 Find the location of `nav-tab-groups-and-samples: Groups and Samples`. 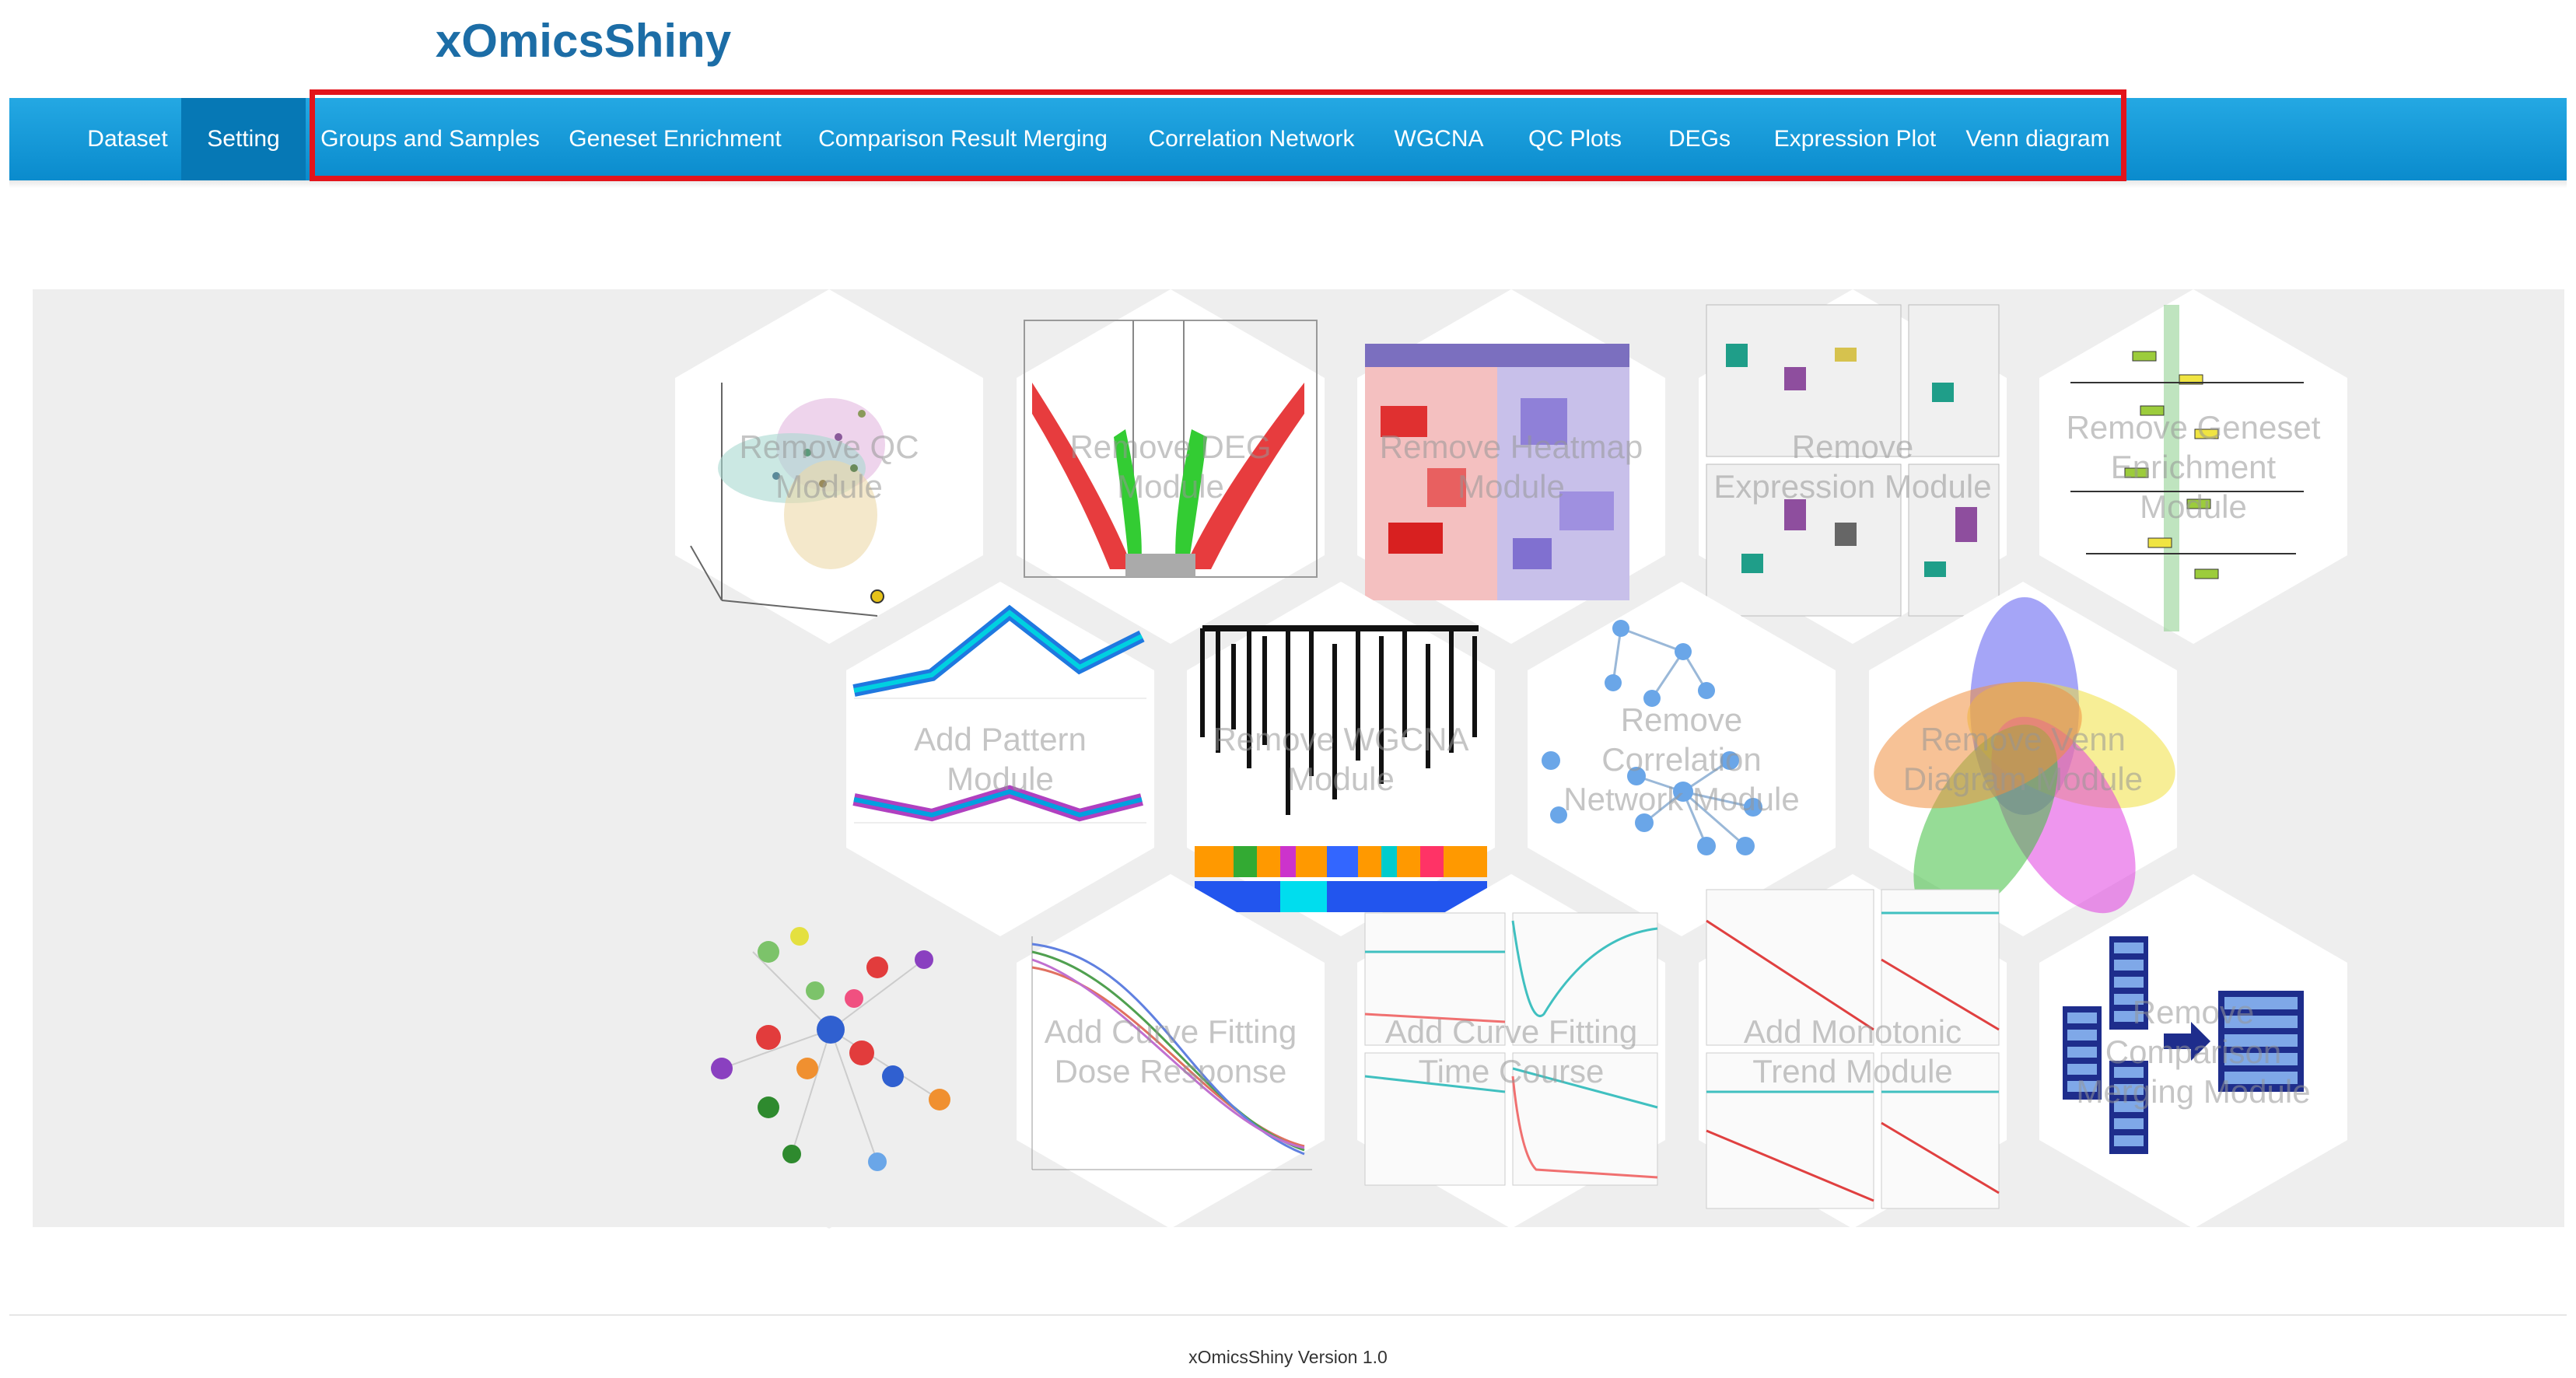

nav-tab-groups-and-samples: Groups and Samples is located at coordinates (430, 139).